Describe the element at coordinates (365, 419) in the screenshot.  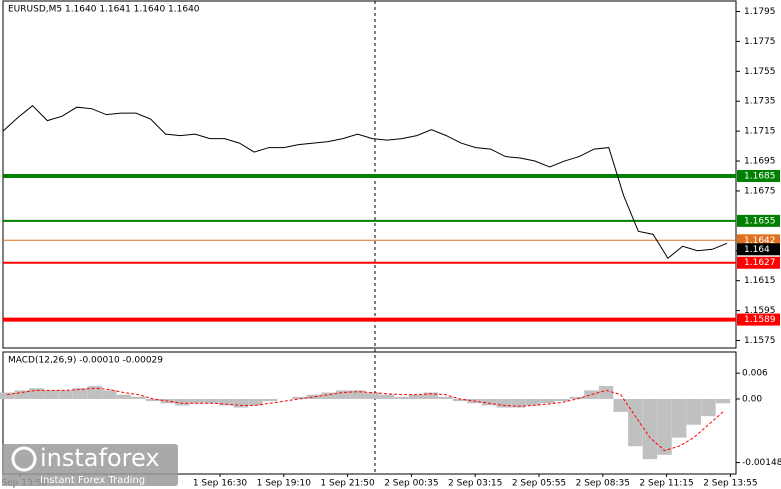
I see `signal-line` at that location.